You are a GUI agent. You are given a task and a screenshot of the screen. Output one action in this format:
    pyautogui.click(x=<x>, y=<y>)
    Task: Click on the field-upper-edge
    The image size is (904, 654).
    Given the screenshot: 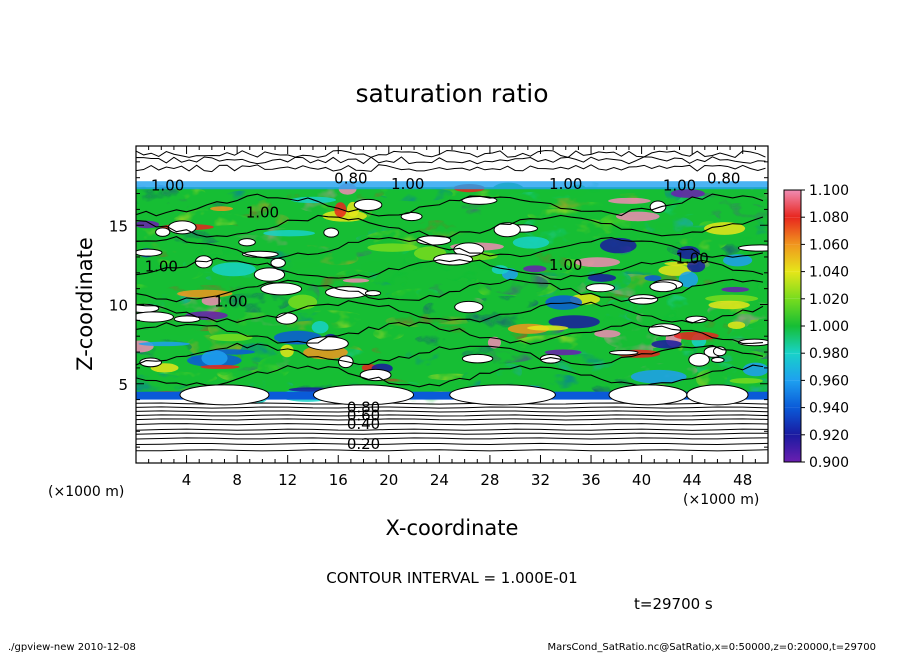 What is the action you would take?
    pyautogui.click(x=452, y=185)
    